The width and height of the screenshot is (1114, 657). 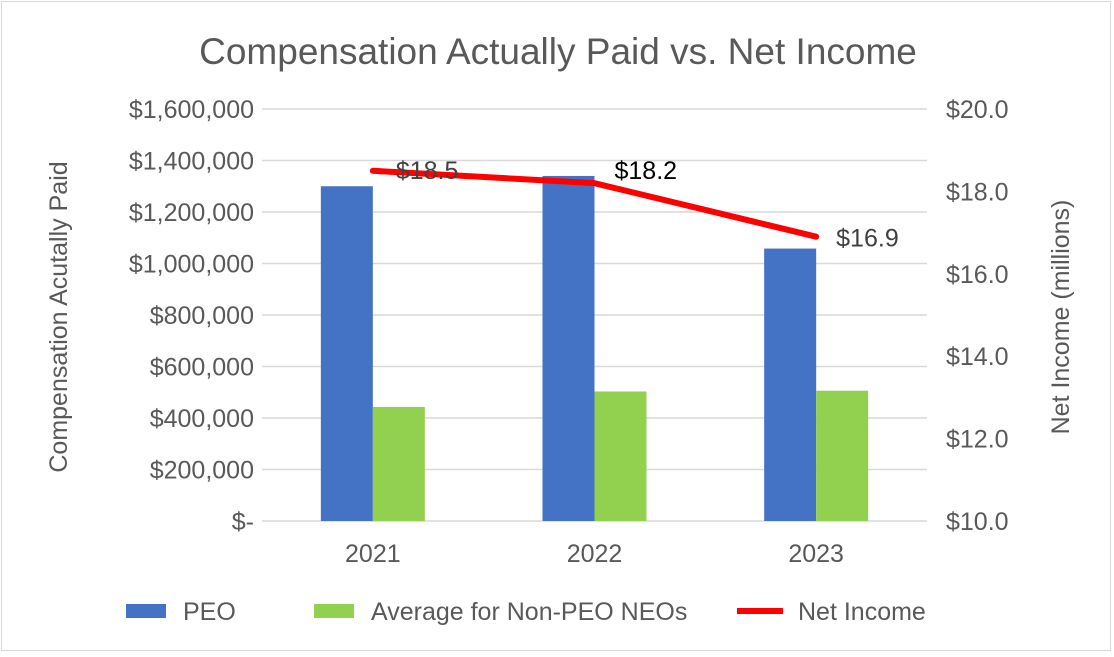 I want to click on x-tick-label: 2023, so click(x=816, y=554).